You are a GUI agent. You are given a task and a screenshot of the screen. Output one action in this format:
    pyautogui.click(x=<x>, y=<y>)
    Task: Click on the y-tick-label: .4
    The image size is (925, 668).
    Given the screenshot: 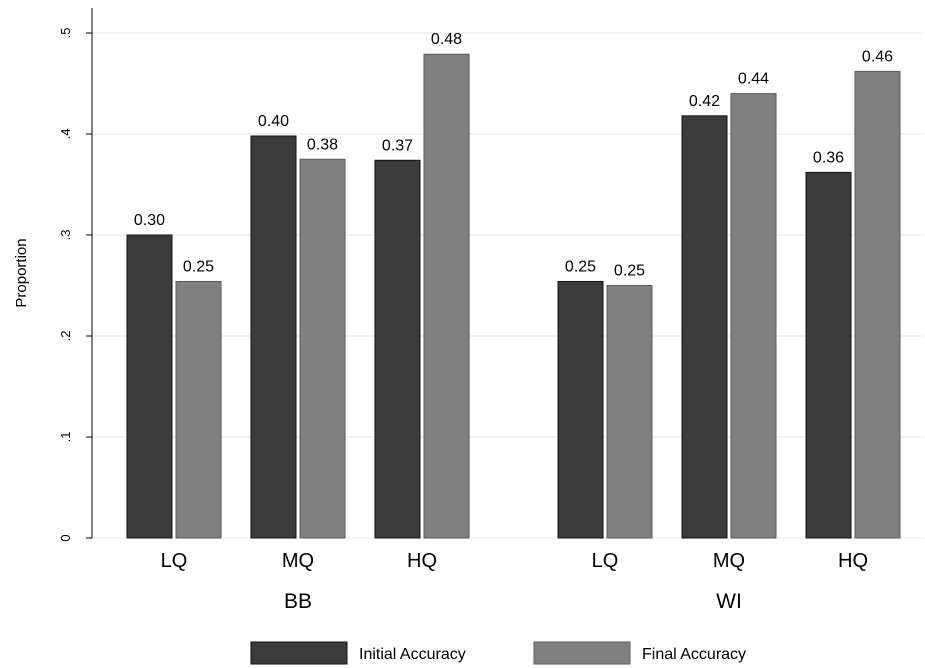 What is the action you would take?
    pyautogui.click(x=65, y=134)
    